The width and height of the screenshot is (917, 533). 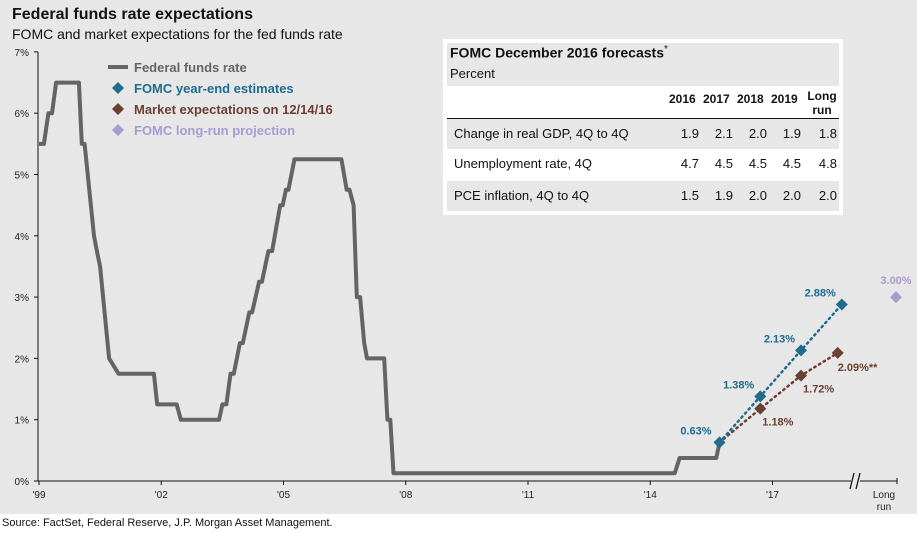 What do you see at coordinates (643, 196) in the screenshot?
I see `table-row: PCE inflation, 4Q to 4Q 1.5 1.9 2.0 2.0 2.0` at bounding box center [643, 196].